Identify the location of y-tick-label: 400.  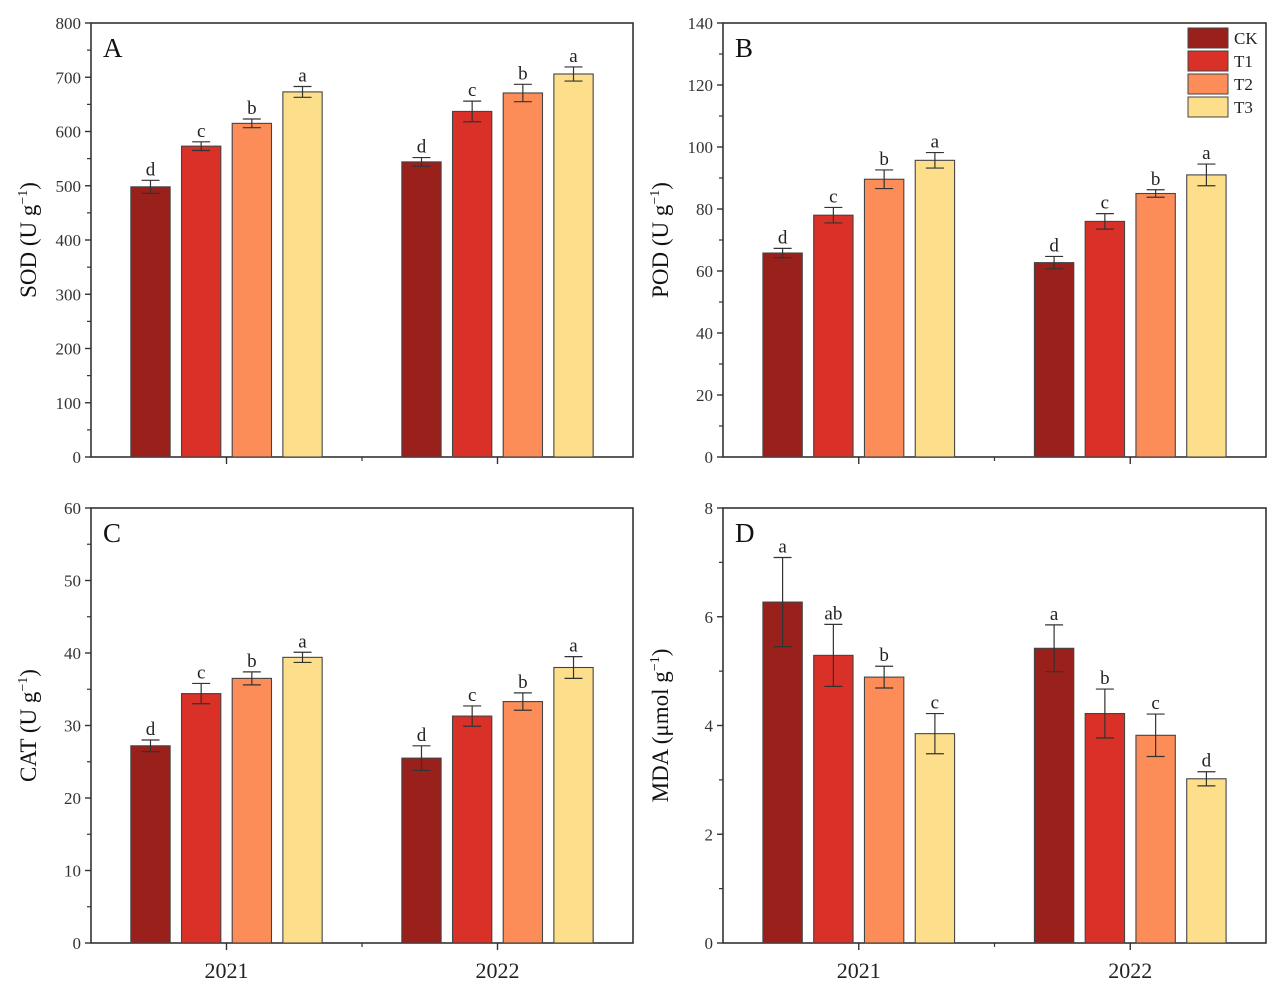
(69, 240).